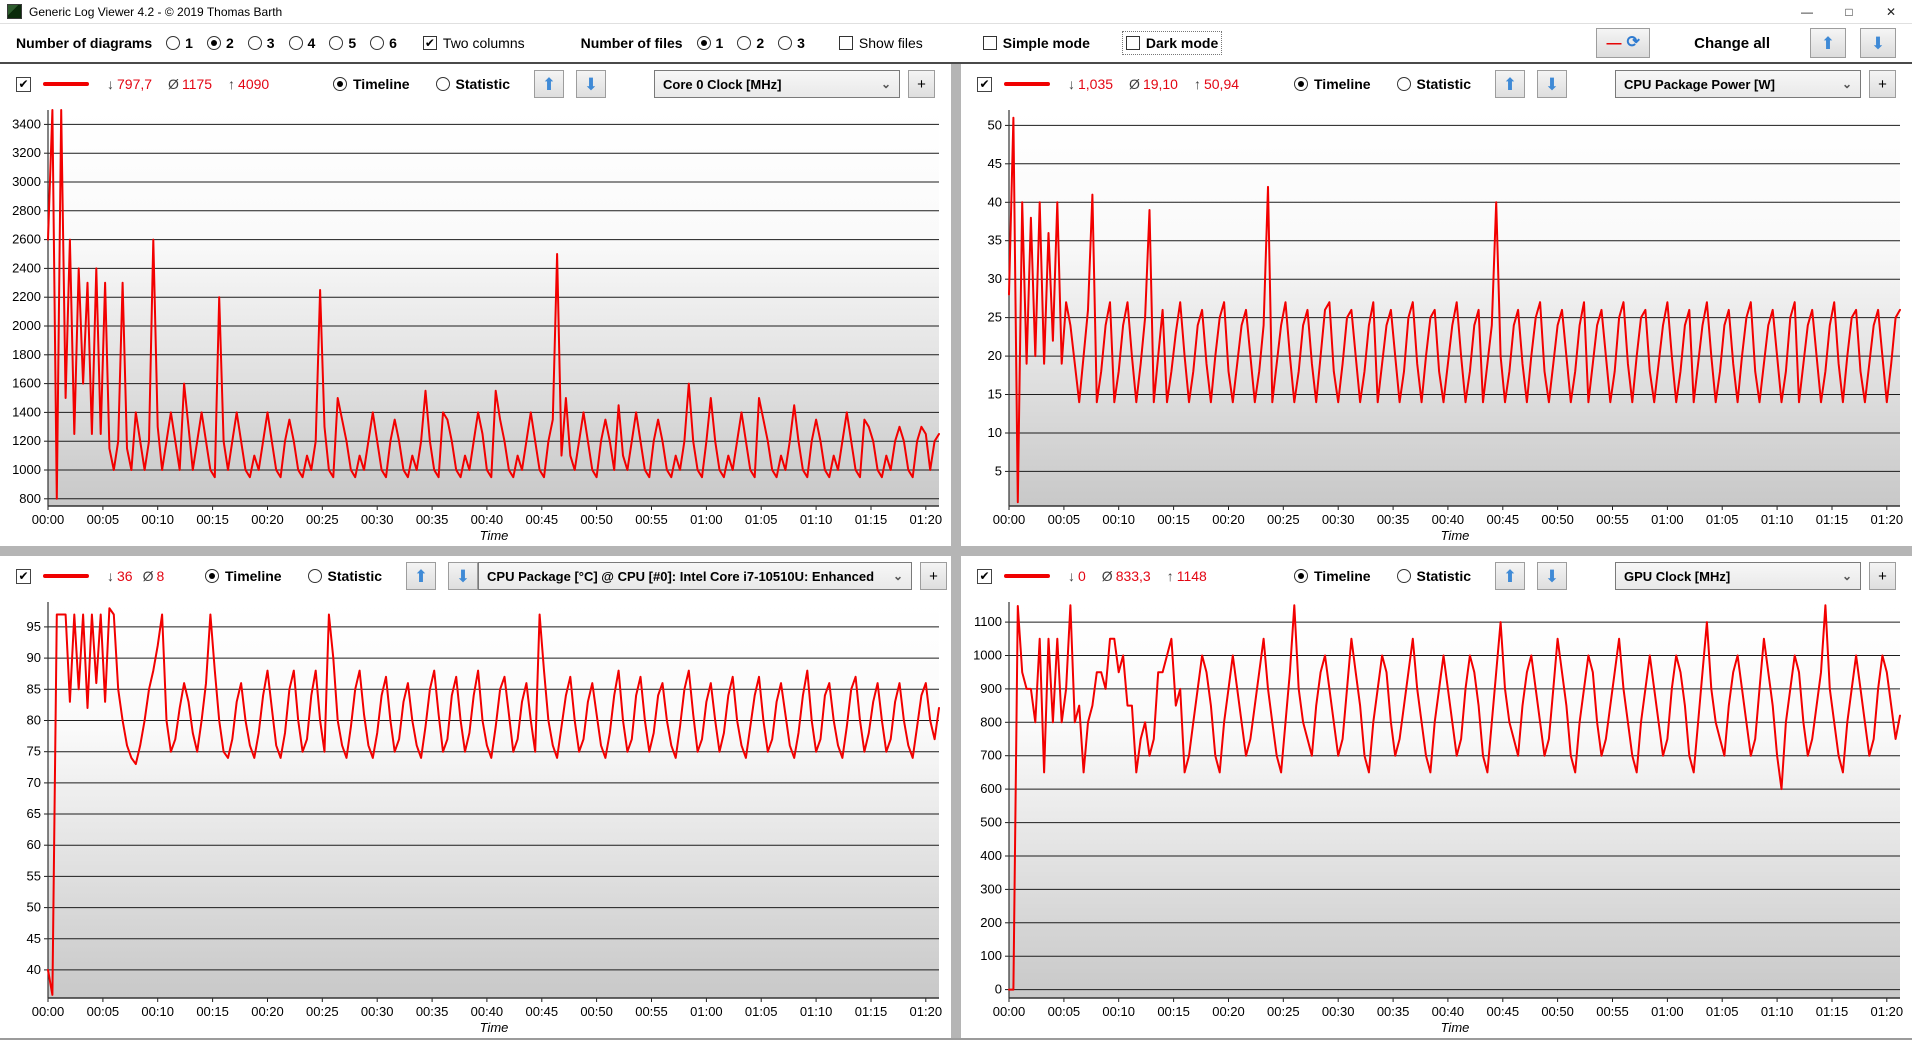 Image resolution: width=1912 pixels, height=1040 pixels. Describe the element at coordinates (651, 1011) in the screenshot. I see `svg-text: 00:55` at that location.